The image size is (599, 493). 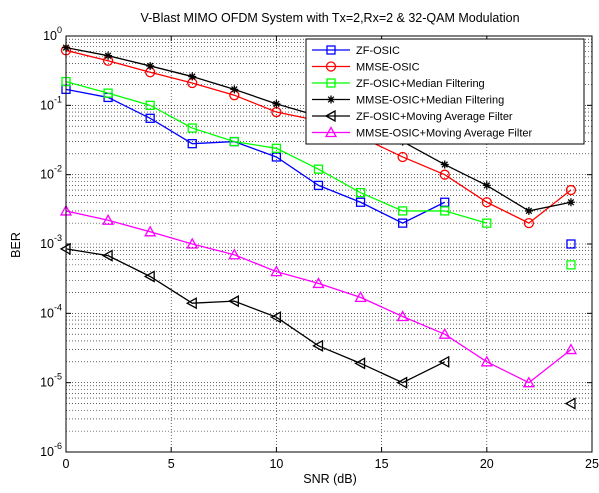 I want to click on x-tick-label: 5, so click(x=171, y=464).